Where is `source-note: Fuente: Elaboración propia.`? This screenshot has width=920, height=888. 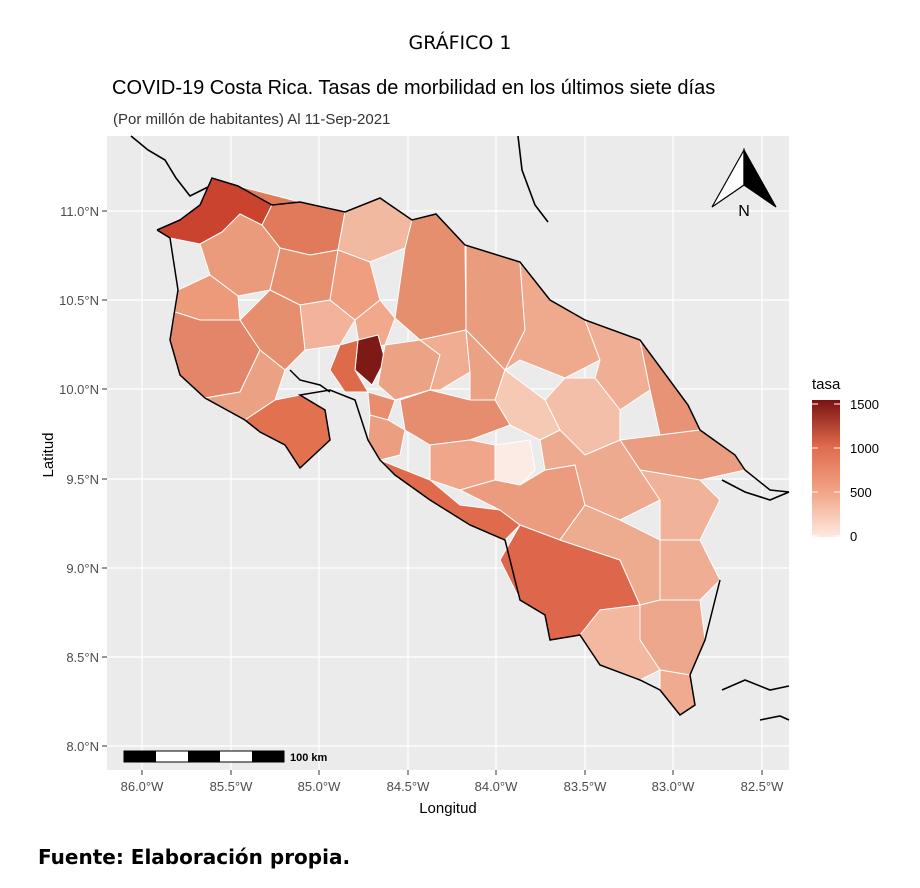 source-note: Fuente: Elaboración propia. is located at coordinates (194, 857).